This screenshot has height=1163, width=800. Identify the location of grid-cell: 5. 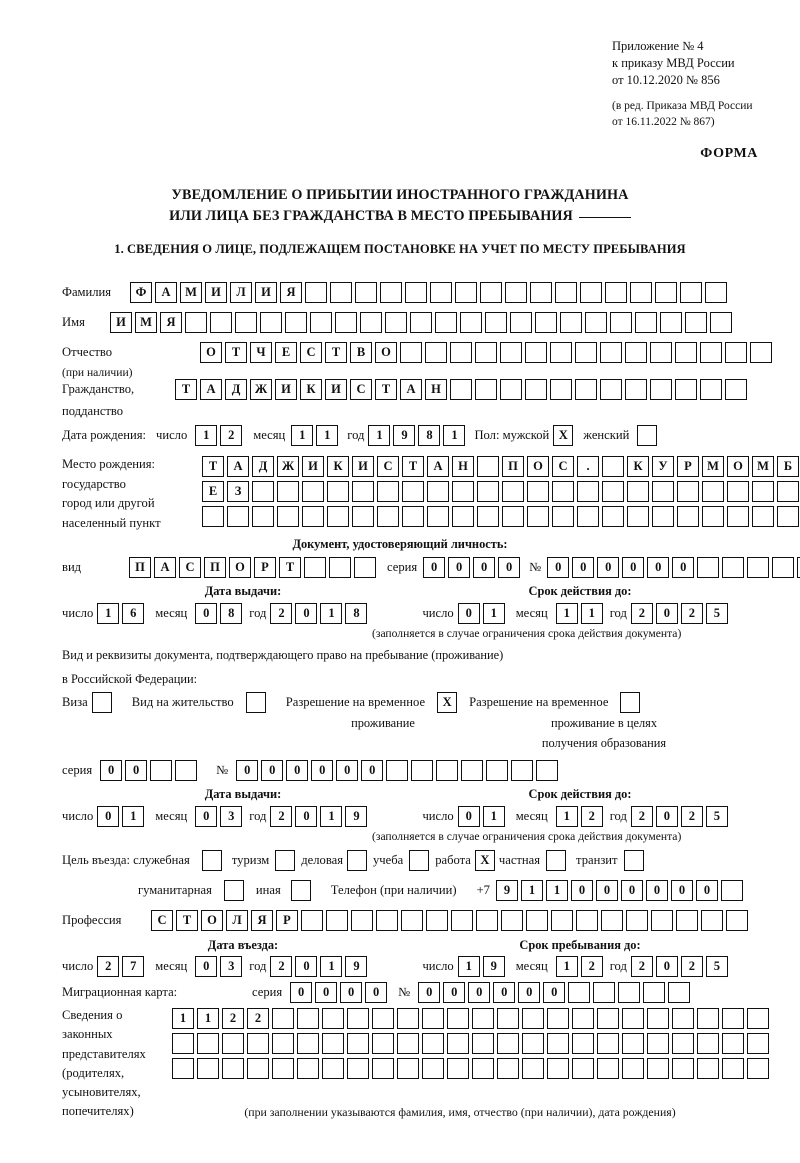
(716, 966).